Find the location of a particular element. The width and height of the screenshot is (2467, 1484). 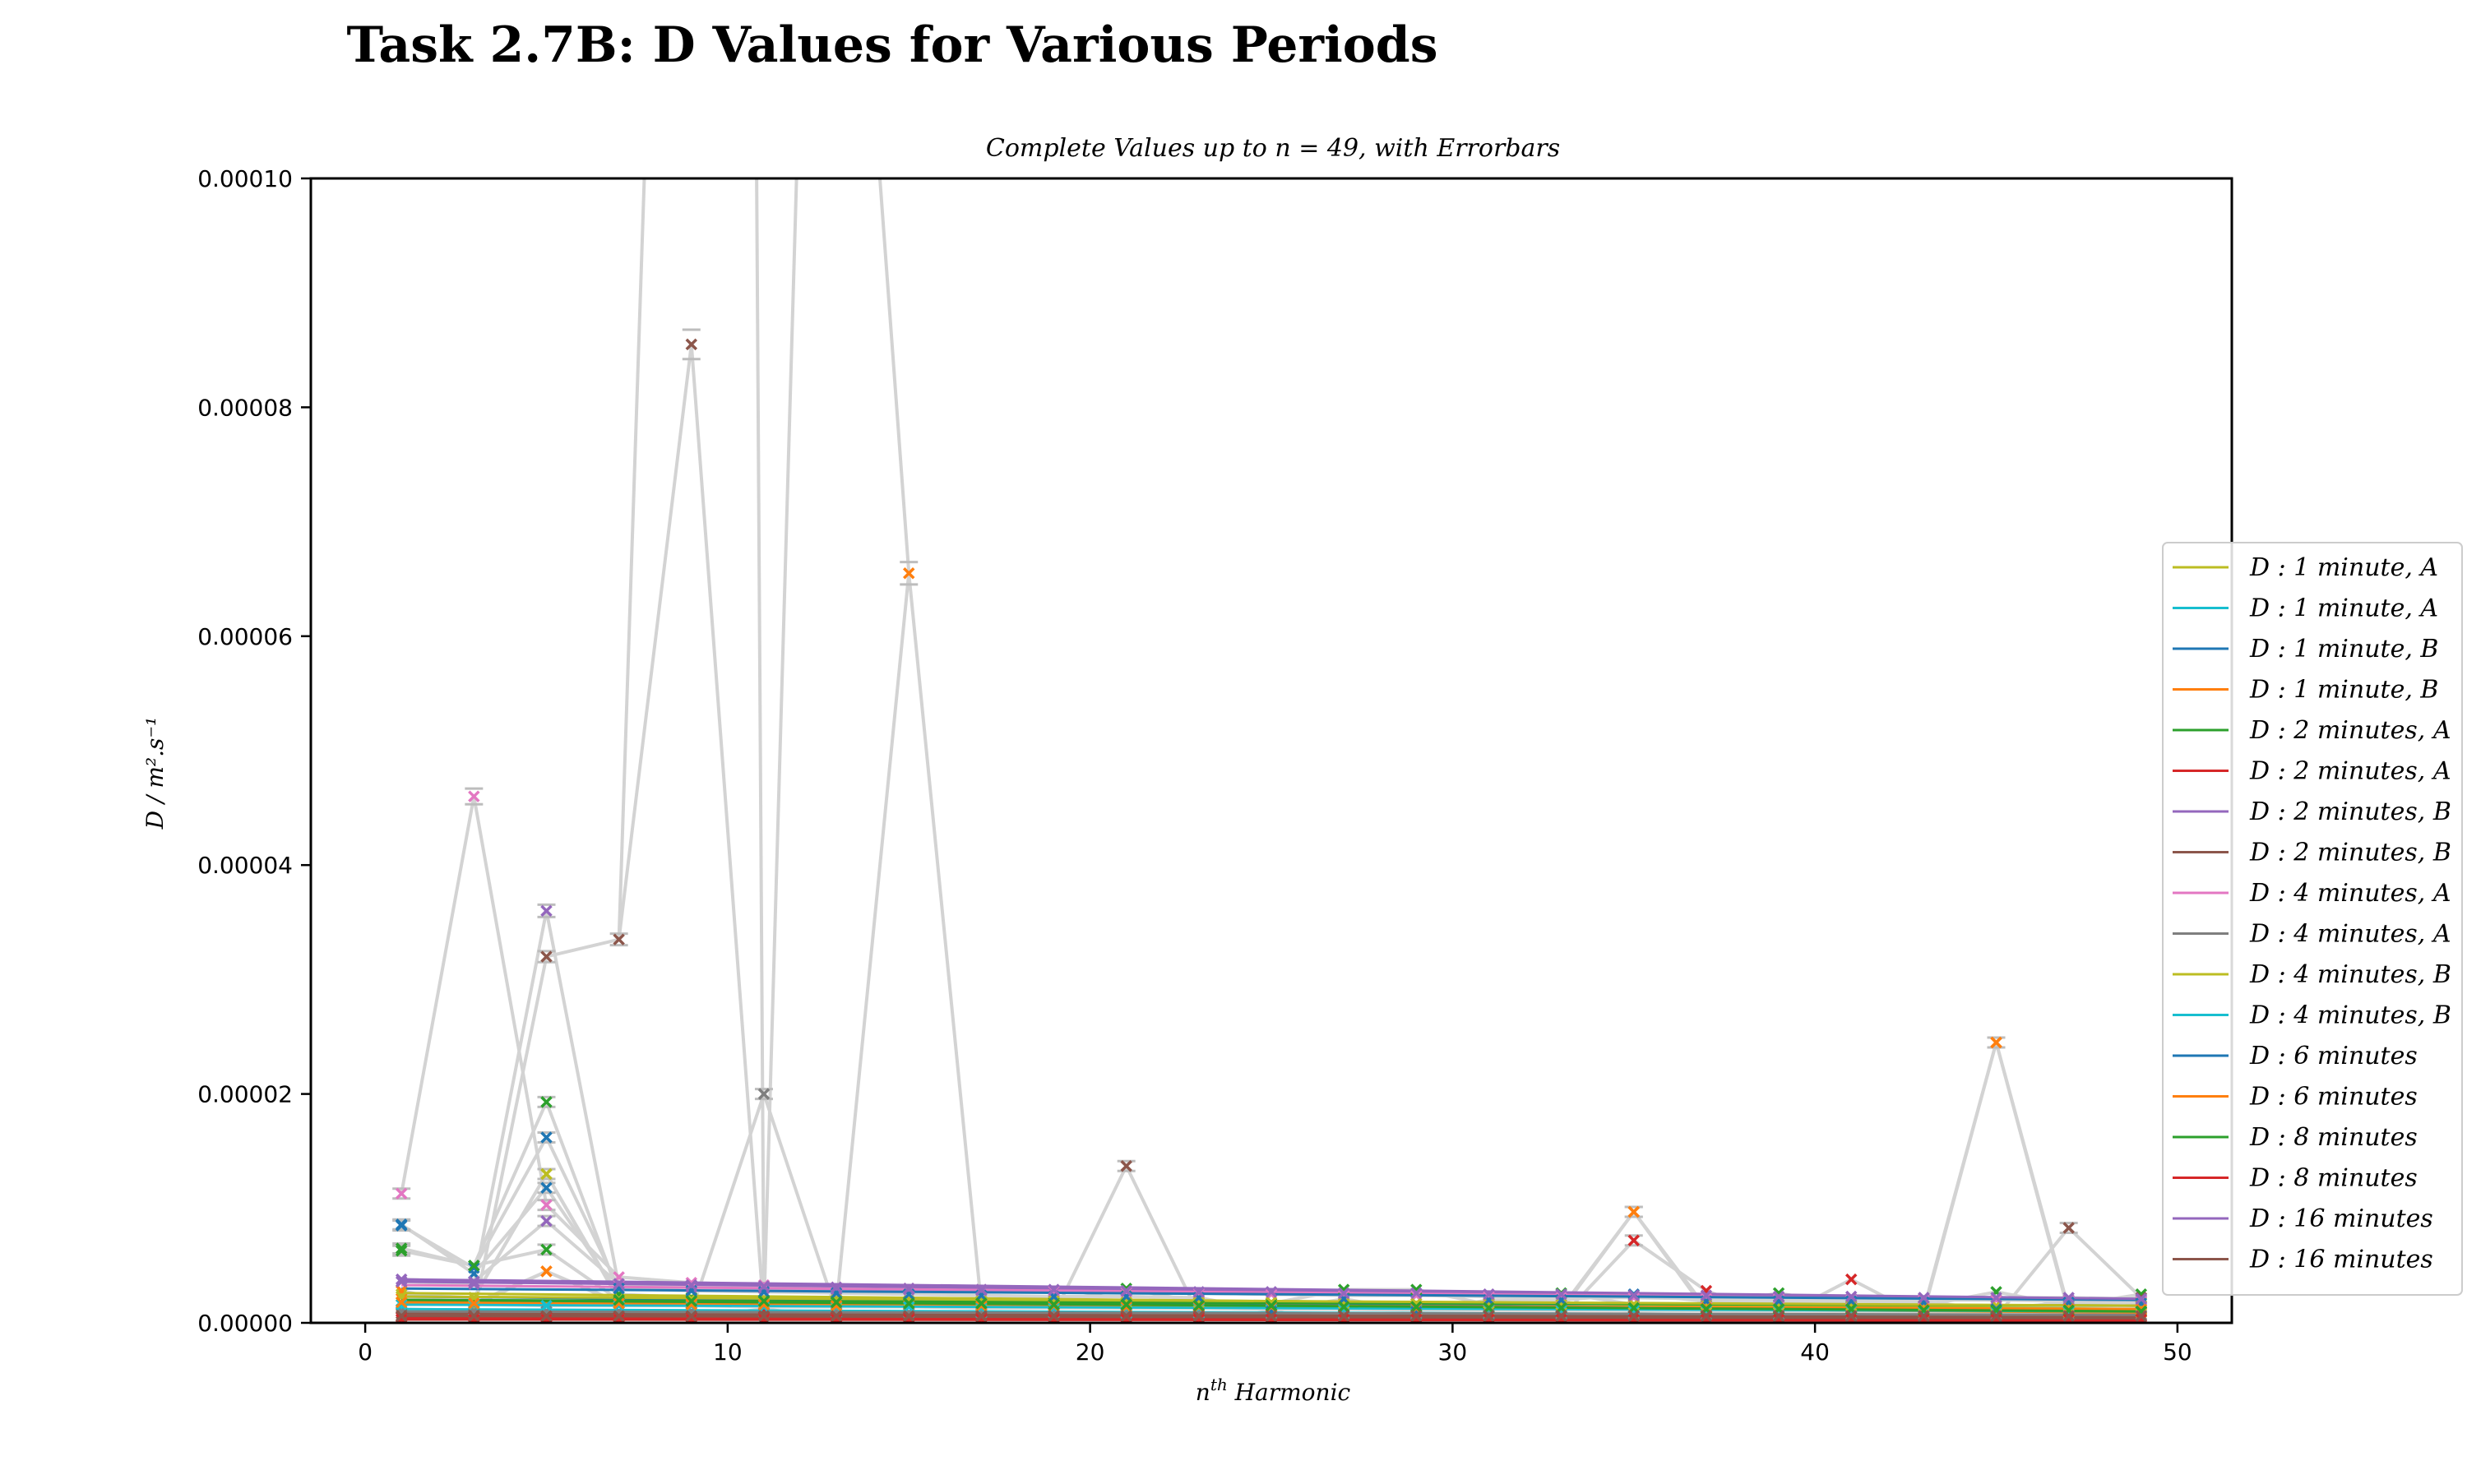

x-axis-label: nth Harmonic is located at coordinates (1273, 1390).